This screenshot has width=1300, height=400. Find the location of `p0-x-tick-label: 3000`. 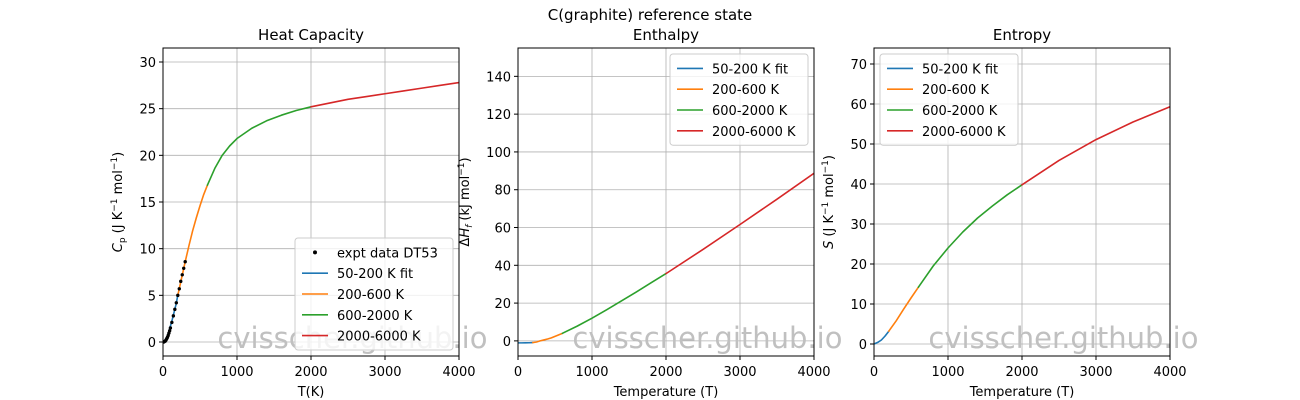

p0-x-tick-label: 3000 is located at coordinates (384, 372).